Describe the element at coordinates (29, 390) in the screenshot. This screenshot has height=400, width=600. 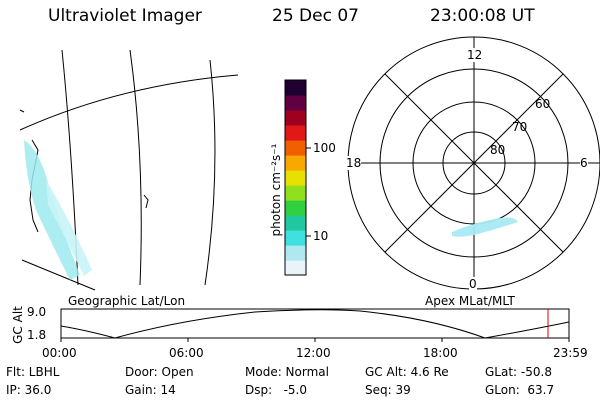
I see `info-ip: IP: 36.0` at that location.